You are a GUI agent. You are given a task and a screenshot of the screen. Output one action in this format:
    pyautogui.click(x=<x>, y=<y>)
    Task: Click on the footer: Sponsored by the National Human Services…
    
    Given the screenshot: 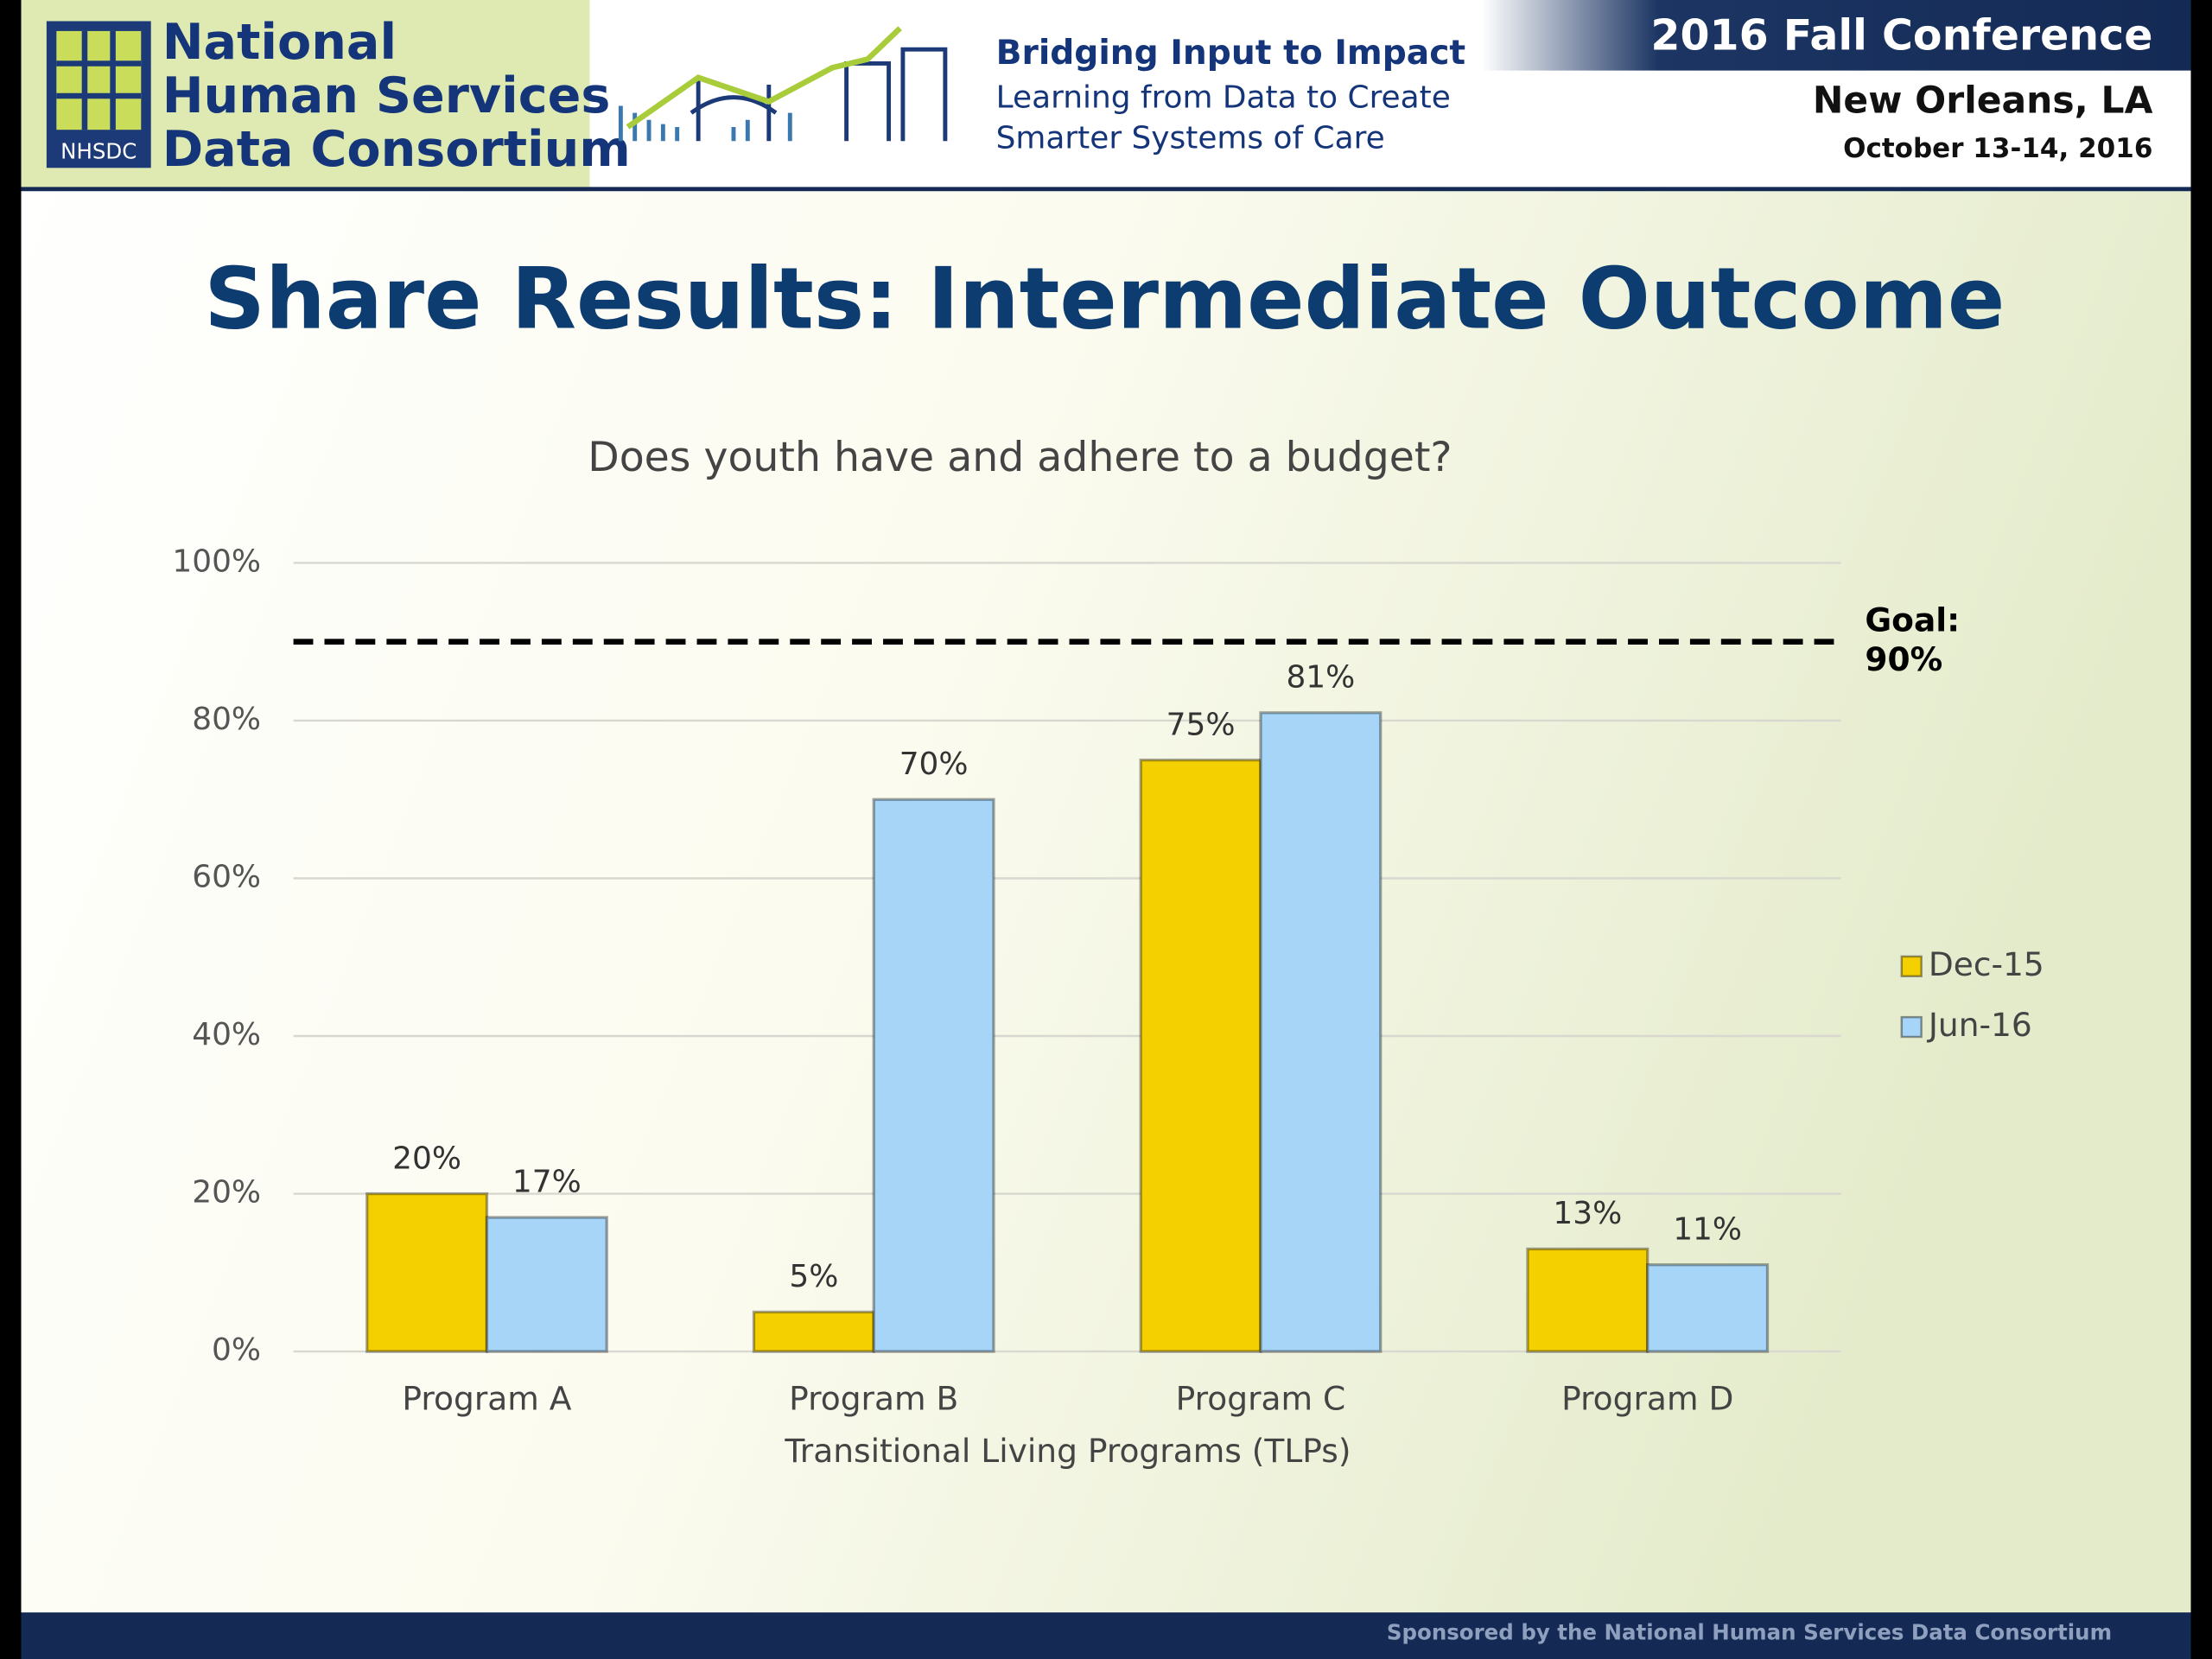 What is the action you would take?
    pyautogui.click(x=1749, y=1632)
    